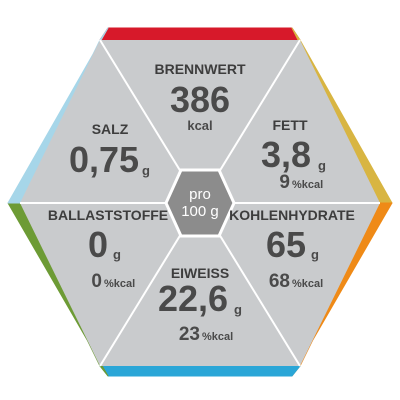  What do you see at coordinates (286, 244) in the screenshot?
I see `kohlenhydrate-value: 65` at bounding box center [286, 244].